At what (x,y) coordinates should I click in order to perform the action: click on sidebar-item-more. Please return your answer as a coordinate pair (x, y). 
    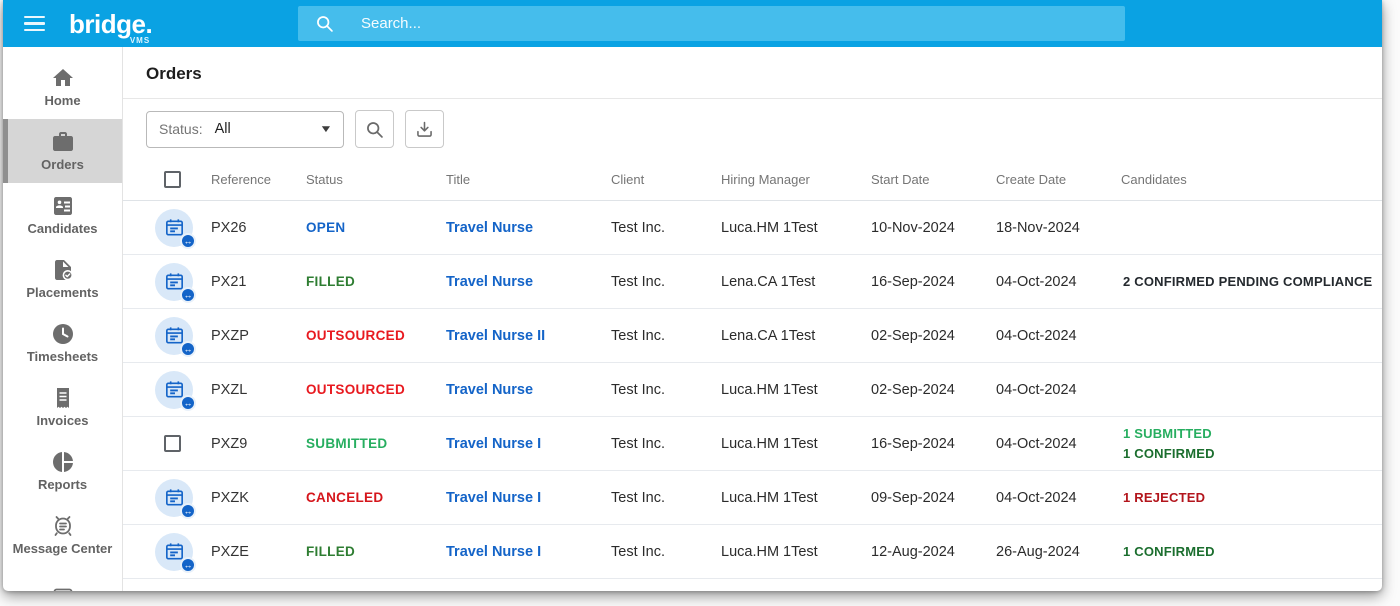
    Looking at the image, I should click on (62, 579).